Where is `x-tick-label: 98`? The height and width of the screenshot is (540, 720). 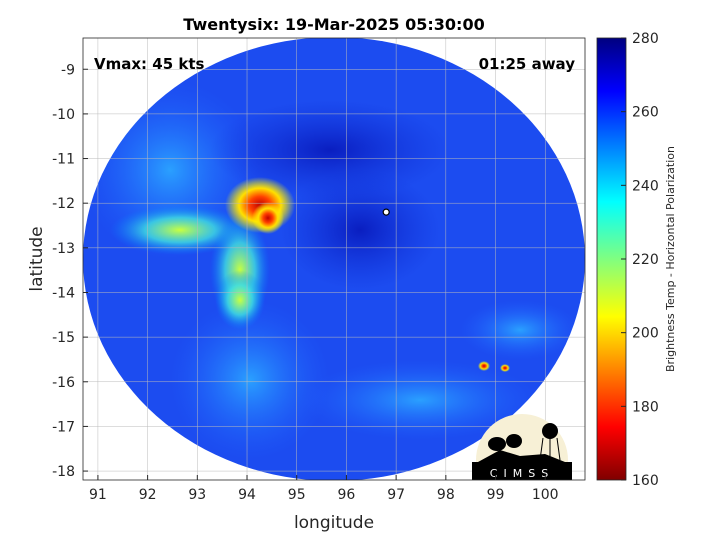
x-tick-label: 98 is located at coordinates (446, 495).